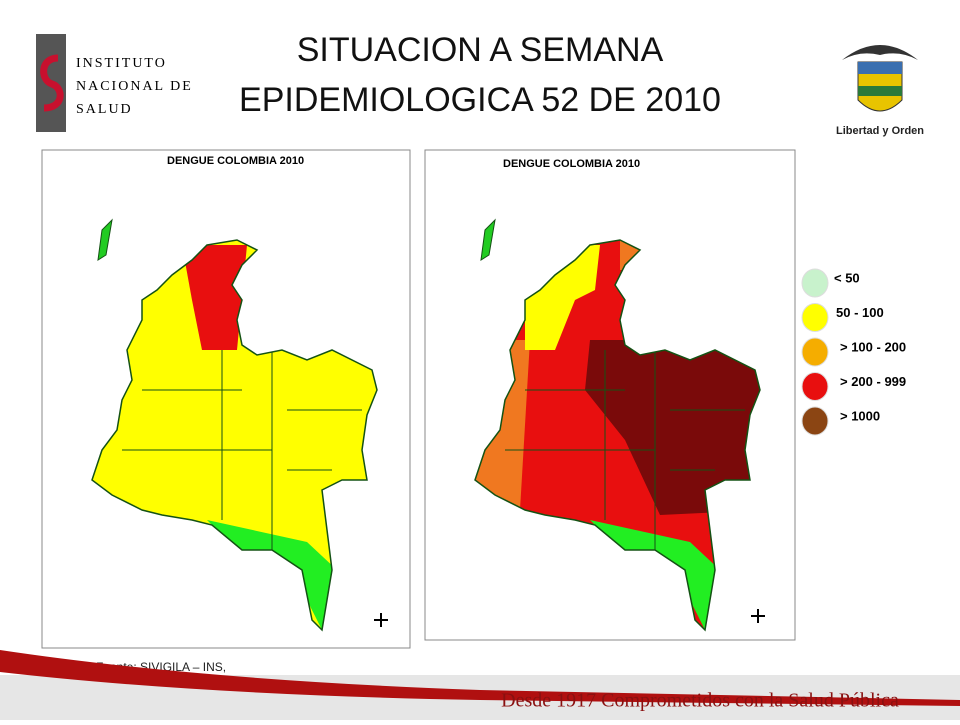 Image resolution: width=960 pixels, height=725 pixels. I want to click on legend-label: > 200 - 999, so click(873, 381).